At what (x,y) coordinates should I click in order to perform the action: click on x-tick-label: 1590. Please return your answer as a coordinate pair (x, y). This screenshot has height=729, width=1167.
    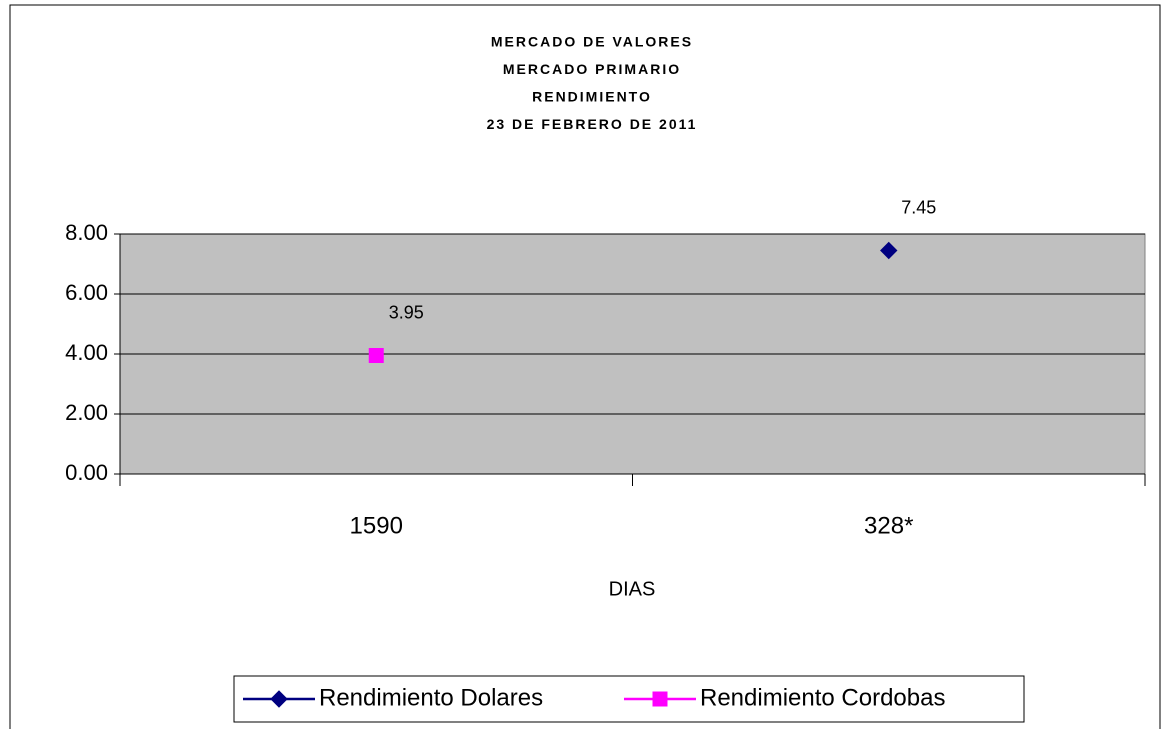
    Looking at the image, I should click on (376, 525).